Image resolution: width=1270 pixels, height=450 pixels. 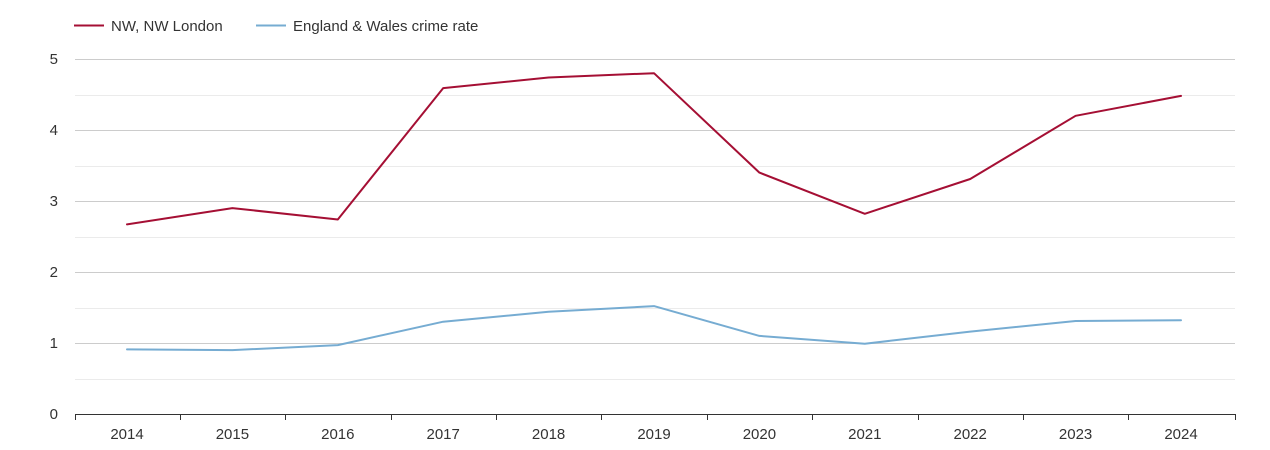 I want to click on x-tick-label: 2014, so click(x=126, y=434).